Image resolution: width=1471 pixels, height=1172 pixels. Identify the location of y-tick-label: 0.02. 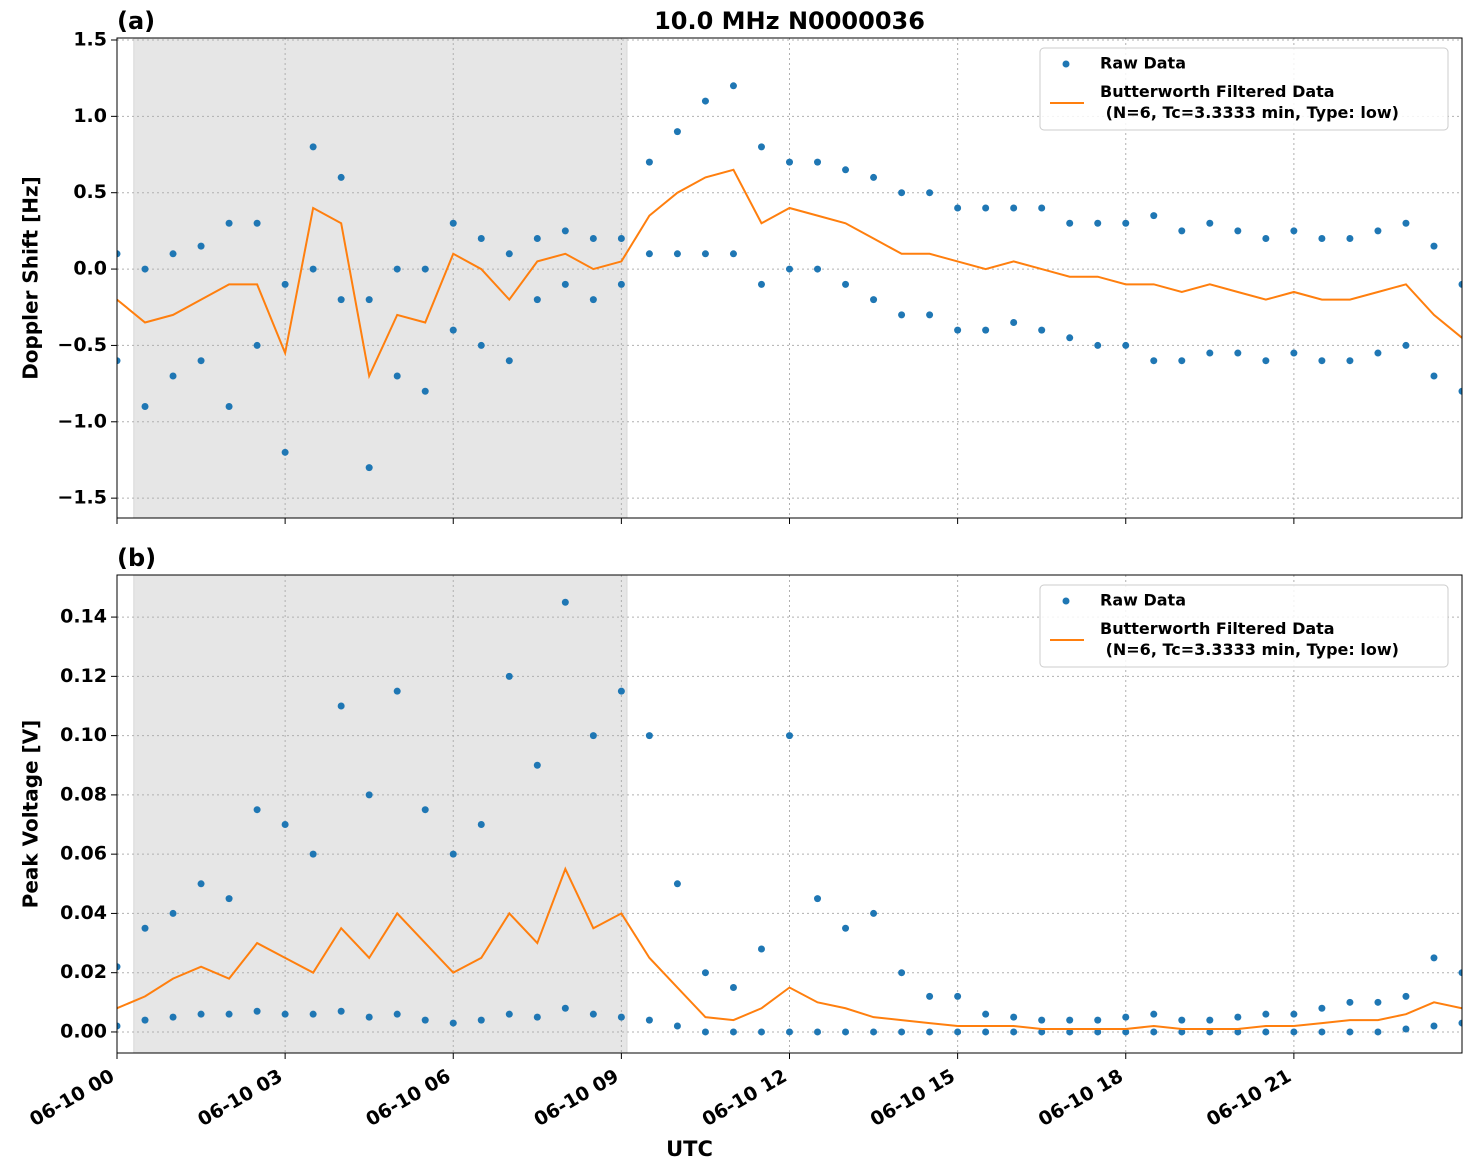
(83, 972).